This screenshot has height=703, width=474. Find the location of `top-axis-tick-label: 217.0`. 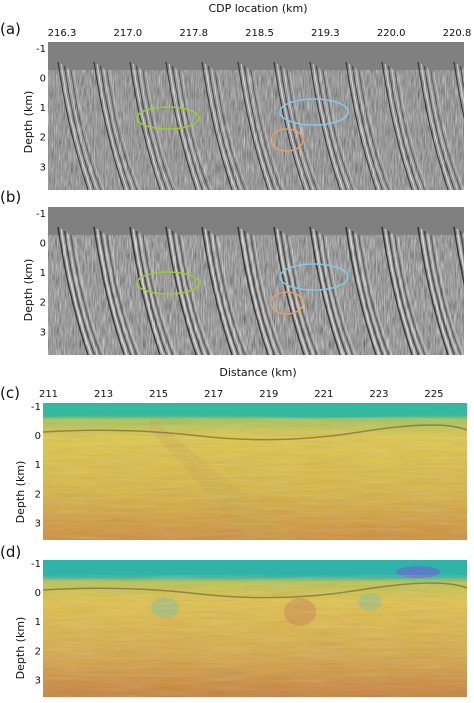

top-axis-tick-label: 217.0 is located at coordinates (128, 33).